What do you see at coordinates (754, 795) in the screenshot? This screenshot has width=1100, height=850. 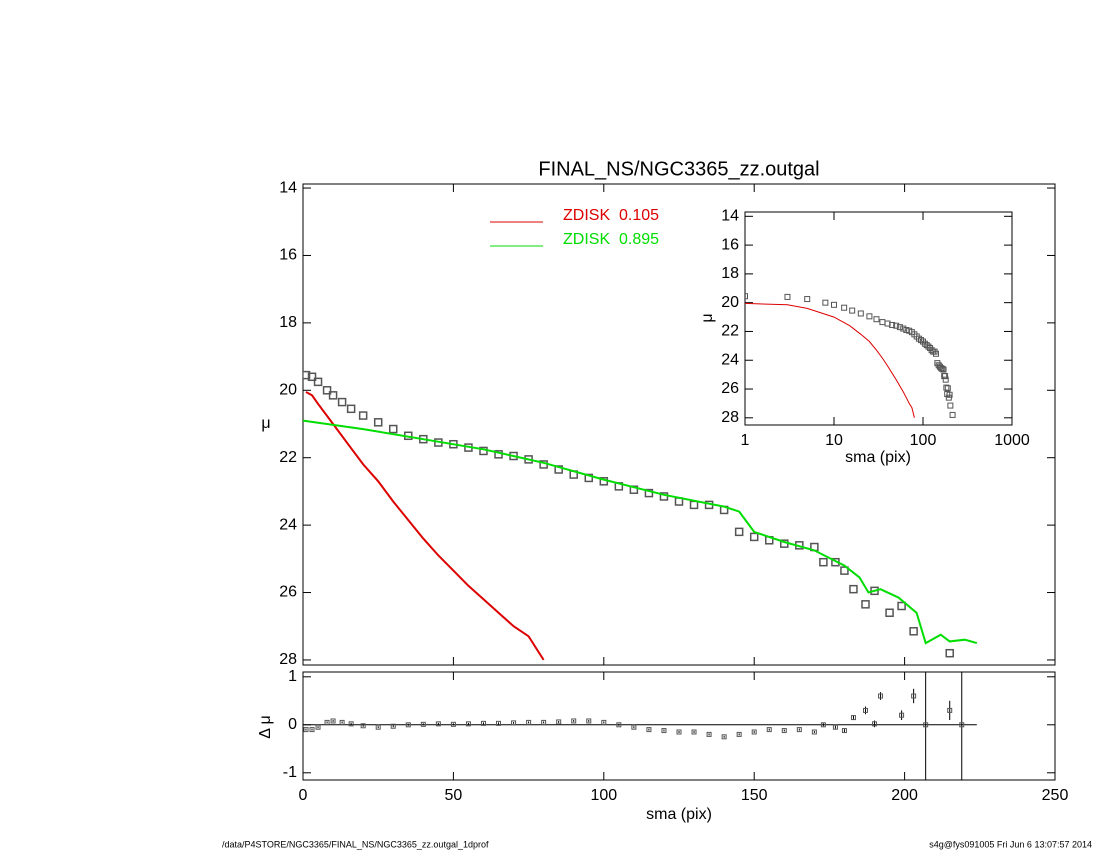 I see `x-tick-label: 150` at bounding box center [754, 795].